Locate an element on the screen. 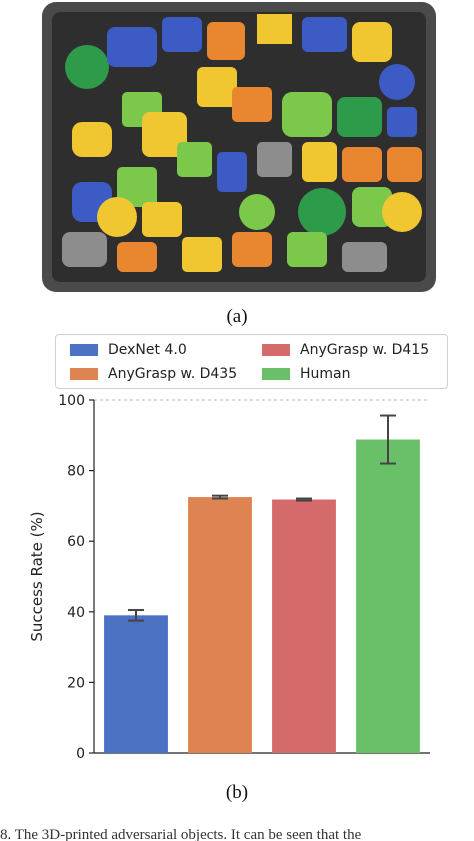 Image resolution: width=474 pixels, height=841 pixels. legend-item-anygrasp-d415: AnyGrasp w. D415 is located at coordinates (345, 350).